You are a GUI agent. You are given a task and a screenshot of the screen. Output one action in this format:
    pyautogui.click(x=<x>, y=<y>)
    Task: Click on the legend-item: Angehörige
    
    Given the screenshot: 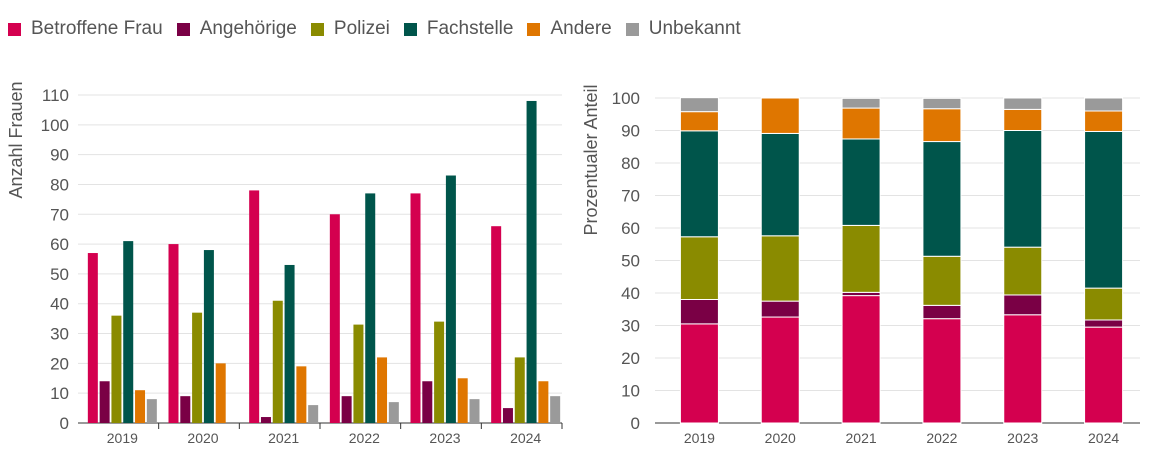 What is the action you would take?
    pyautogui.click(x=236, y=29)
    